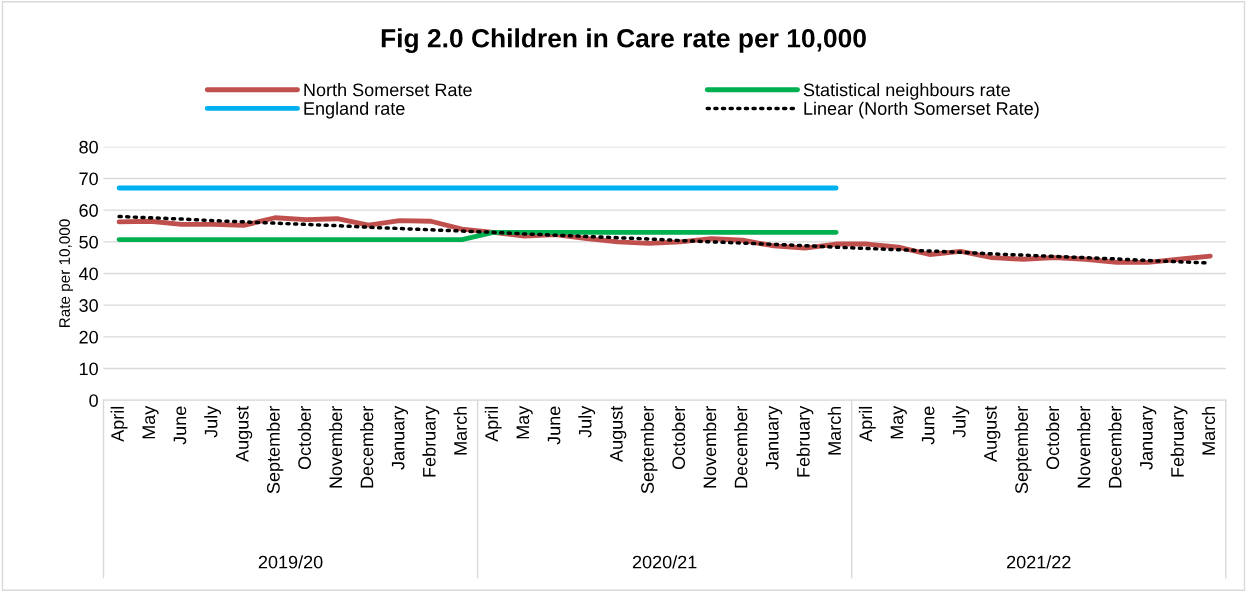 This screenshot has height=592, width=1247. What do you see at coordinates (388, 90) in the screenshot?
I see `legend-label: North Somerset Rate` at bounding box center [388, 90].